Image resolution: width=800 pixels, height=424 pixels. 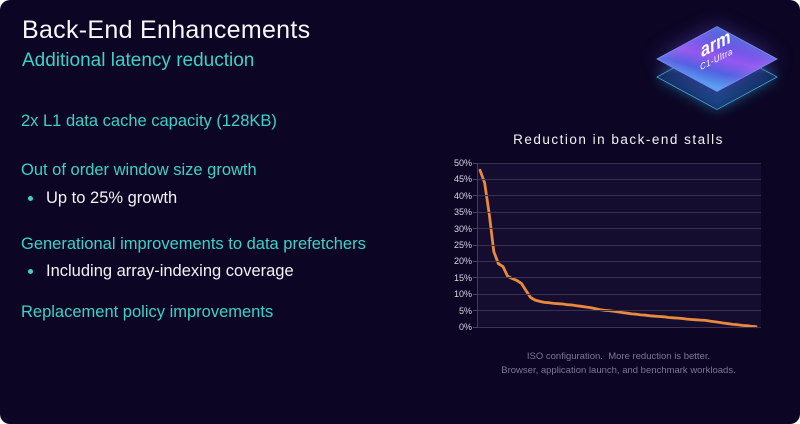 I want to click on y-tick-label: 50%, so click(x=462, y=163).